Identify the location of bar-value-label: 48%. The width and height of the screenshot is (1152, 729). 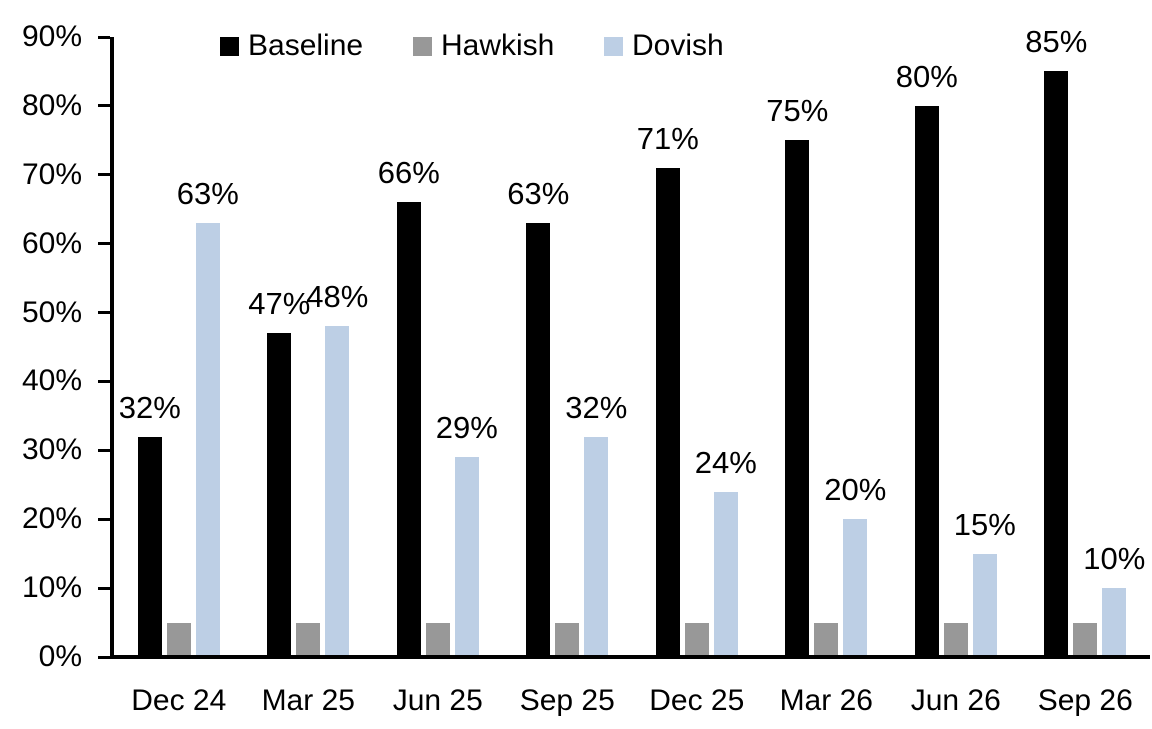
(337, 297).